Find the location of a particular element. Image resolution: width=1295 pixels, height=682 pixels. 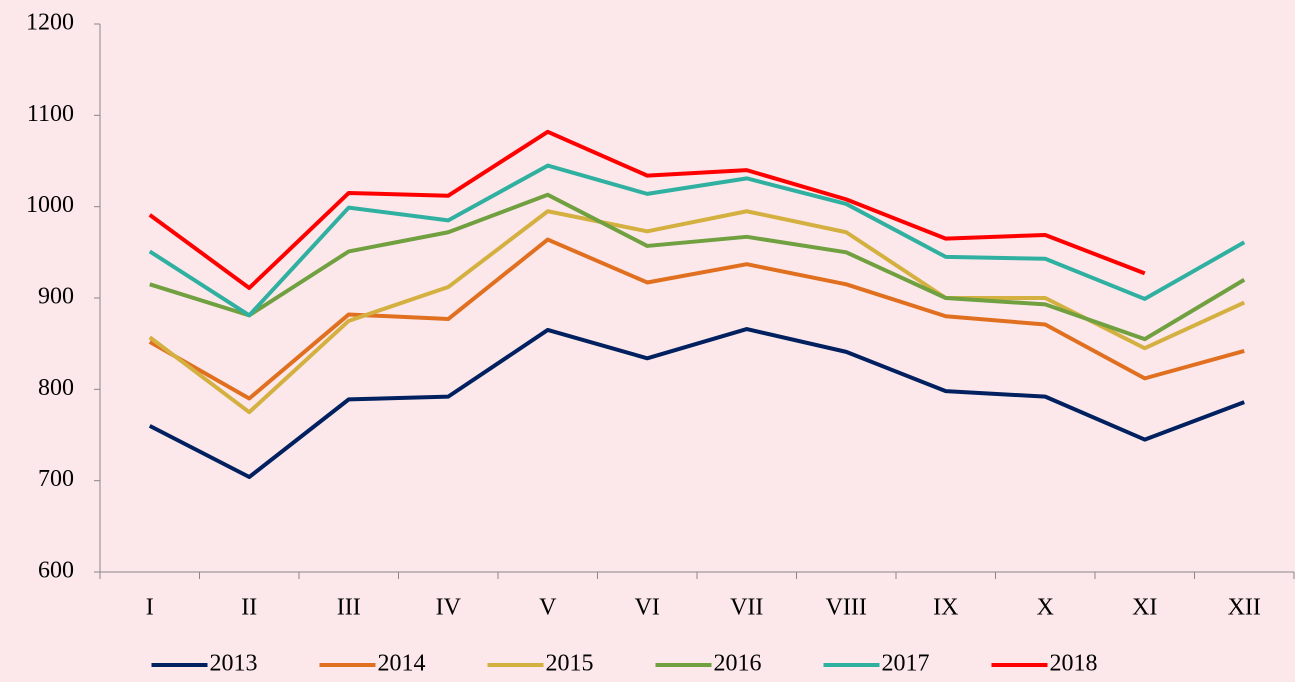

y-tick-label: 1200 is located at coordinates (50, 23).